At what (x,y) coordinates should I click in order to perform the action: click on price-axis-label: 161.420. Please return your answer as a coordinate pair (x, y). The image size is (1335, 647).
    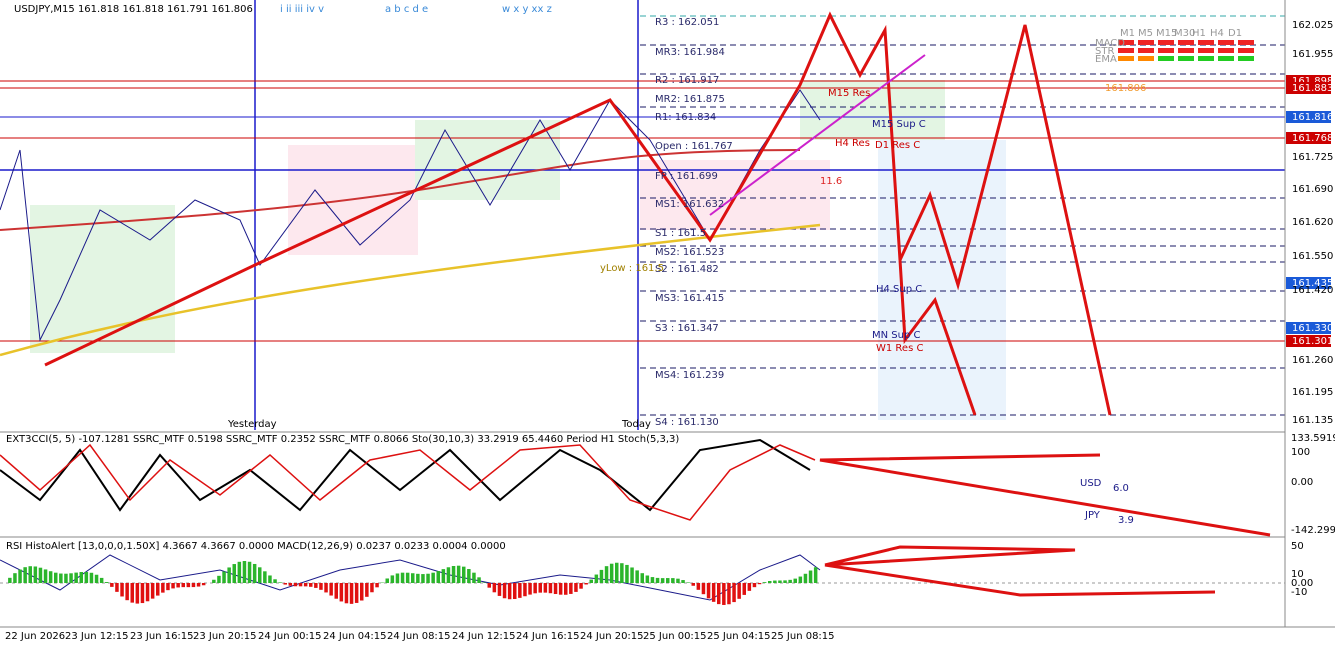
    Looking at the image, I should click on (1312, 290).